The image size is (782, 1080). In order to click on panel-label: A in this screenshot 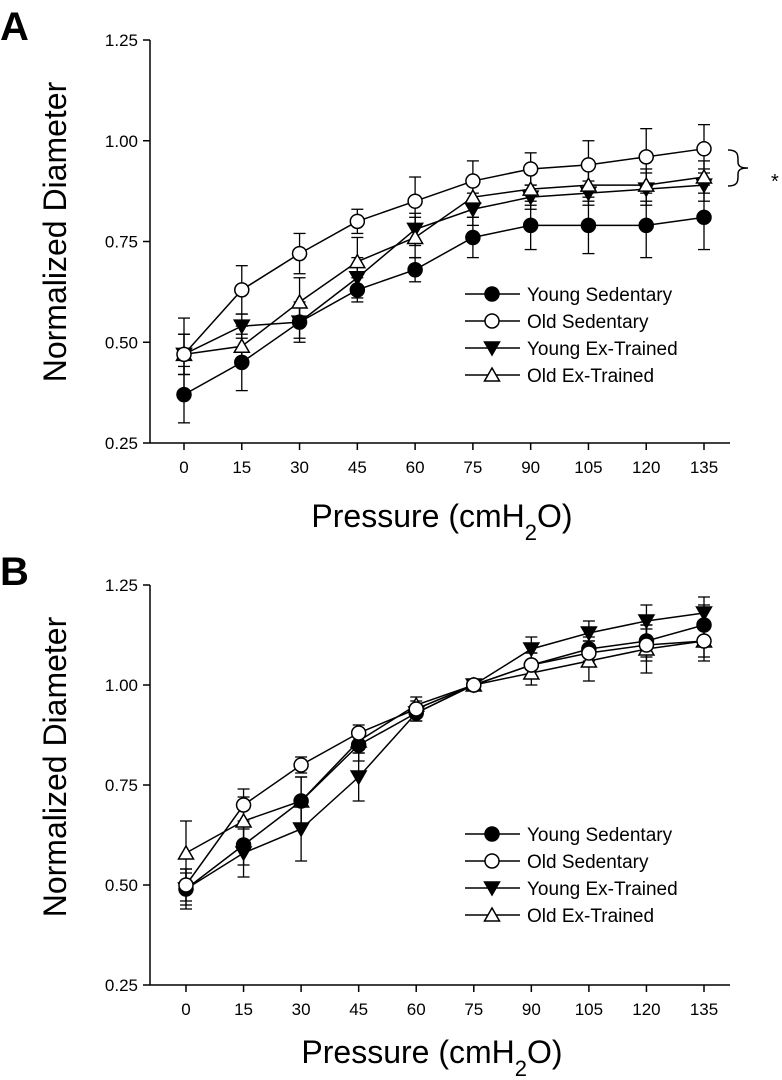, I will do `click(14, 27)`.